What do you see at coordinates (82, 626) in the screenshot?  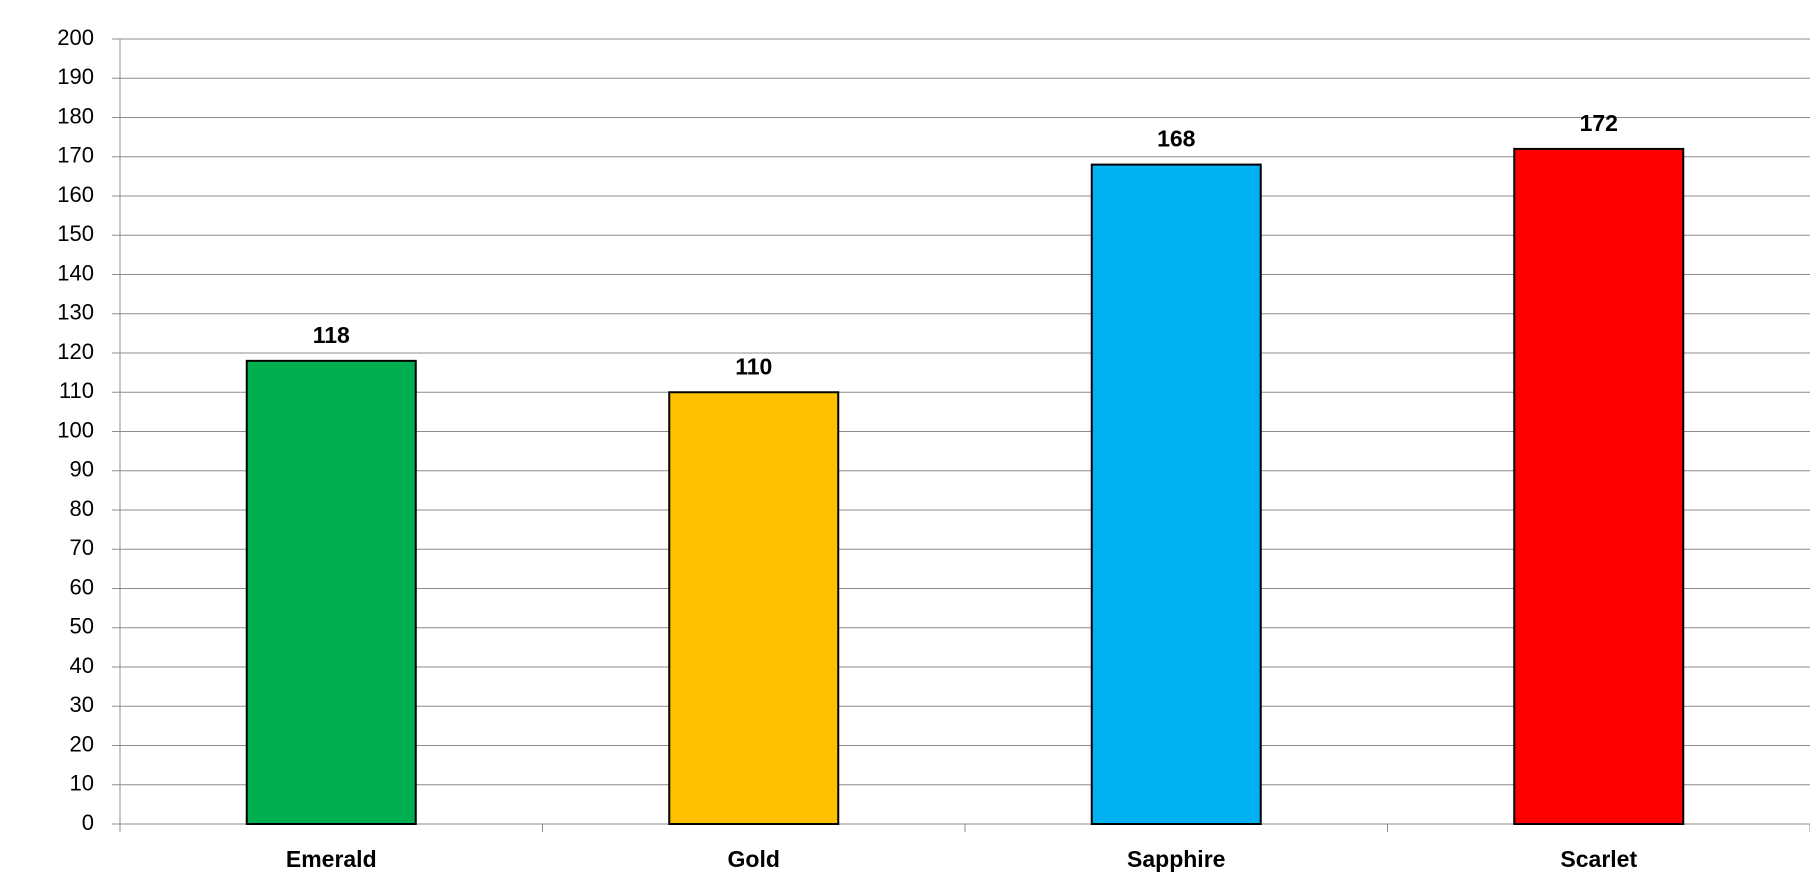 I see `y-tick-label: 50` at bounding box center [82, 626].